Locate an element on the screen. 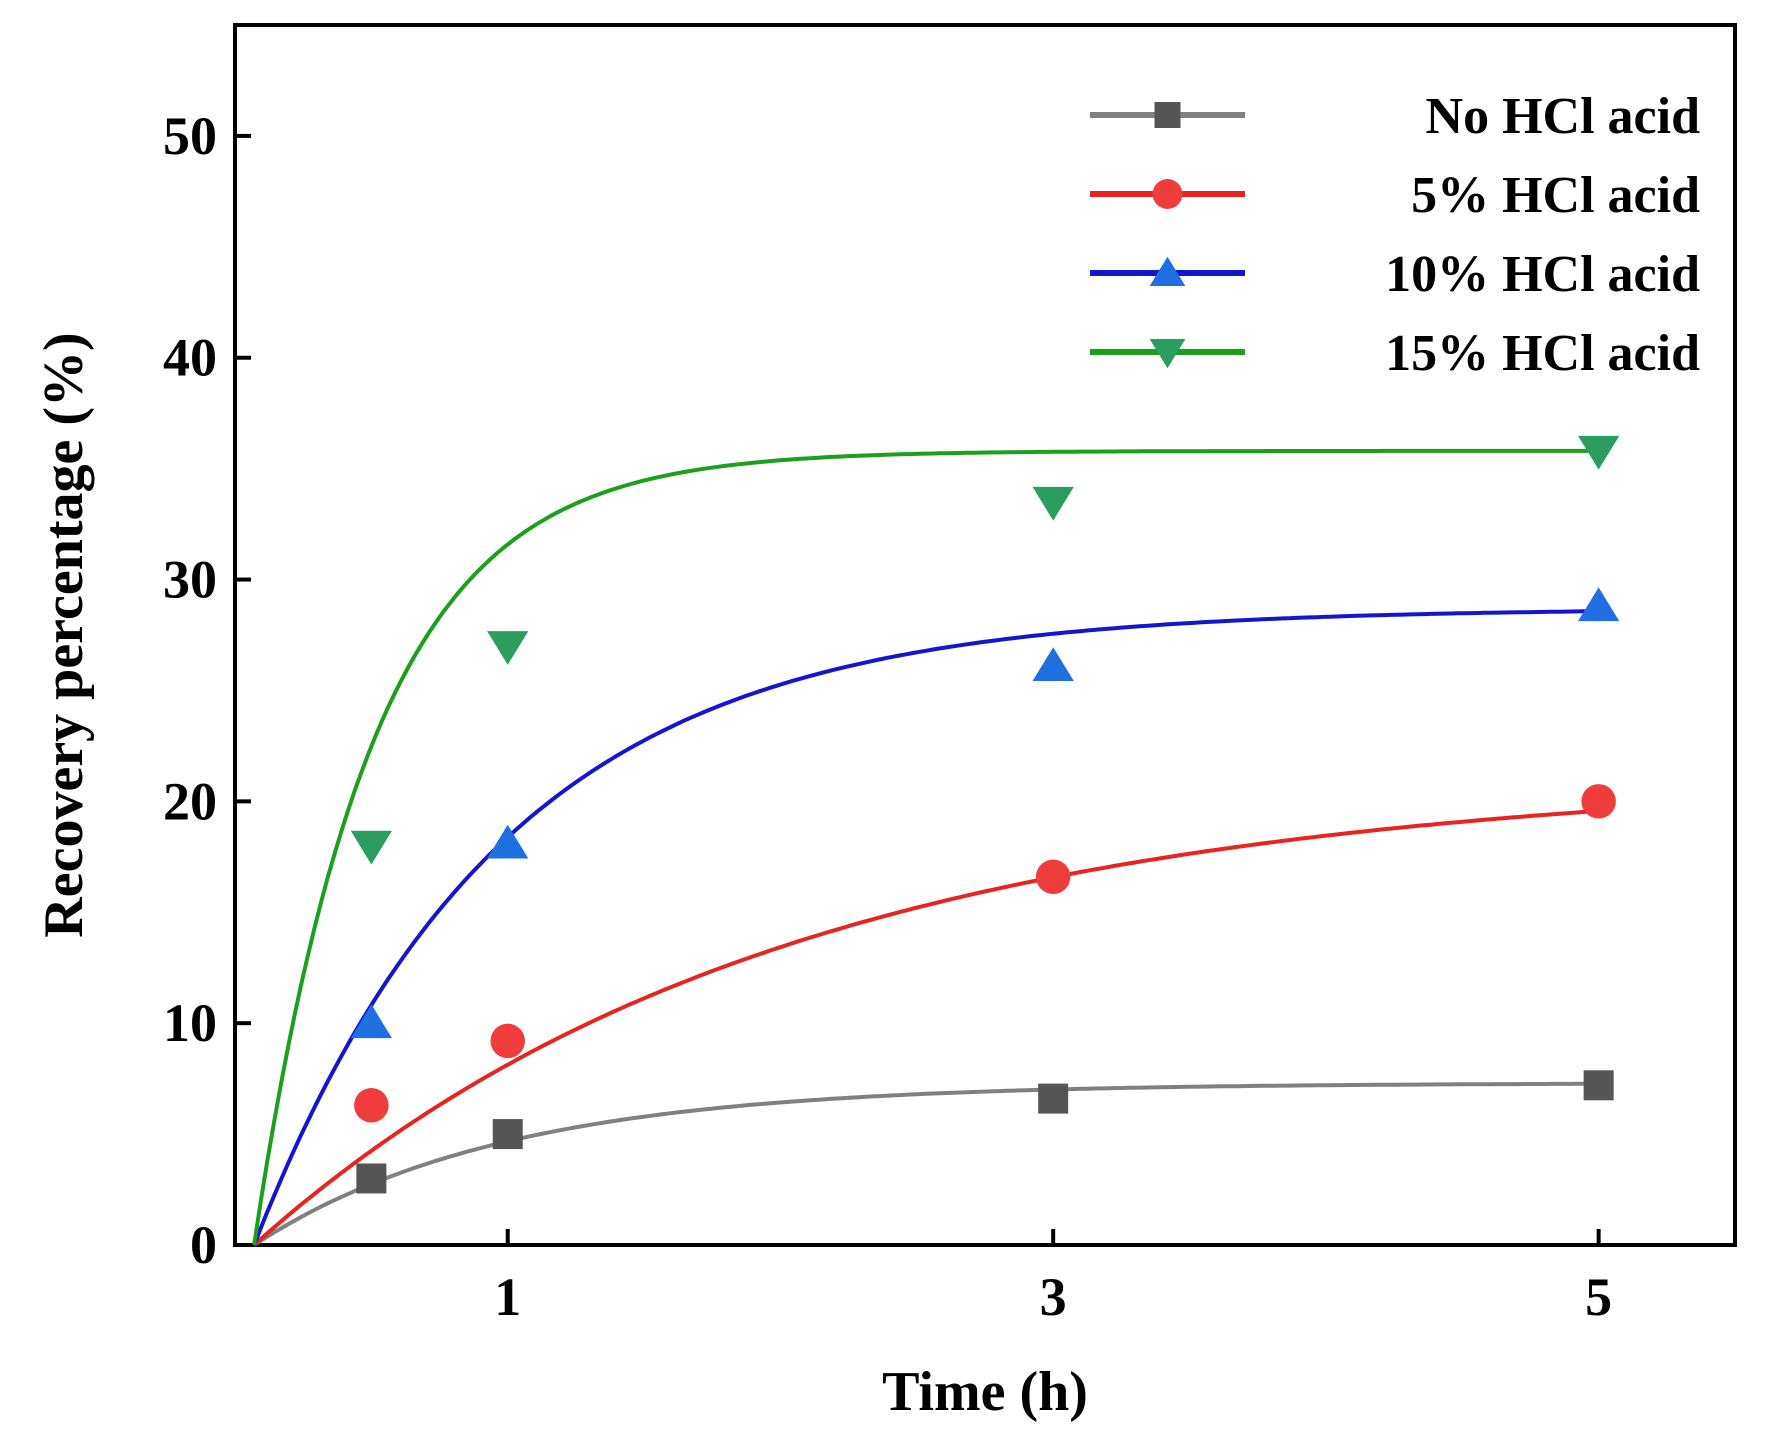 The width and height of the screenshot is (1768, 1440). y-tick-label: 50 is located at coordinates (190, 136).